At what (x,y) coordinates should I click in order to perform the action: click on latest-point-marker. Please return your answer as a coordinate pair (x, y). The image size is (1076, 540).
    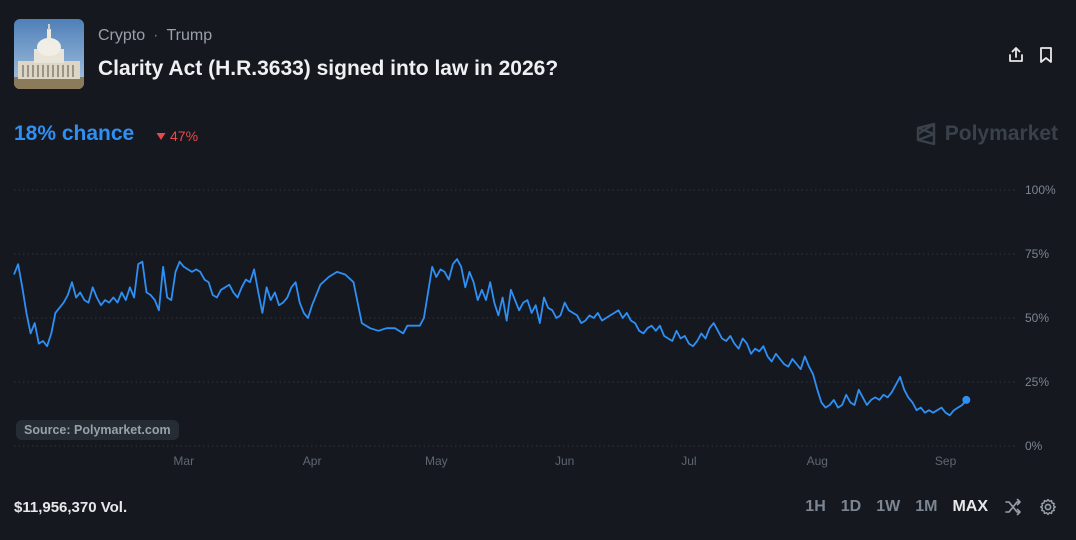
    Looking at the image, I should click on (966, 399).